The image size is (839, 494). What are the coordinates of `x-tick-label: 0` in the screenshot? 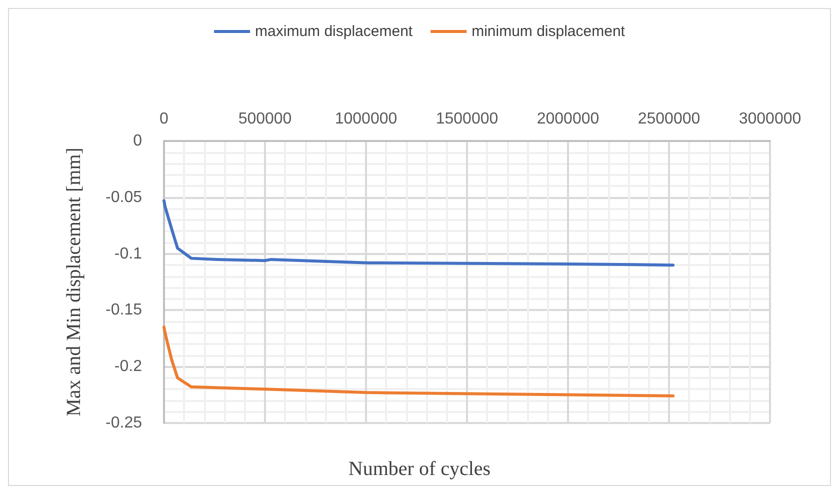 It's located at (164, 119).